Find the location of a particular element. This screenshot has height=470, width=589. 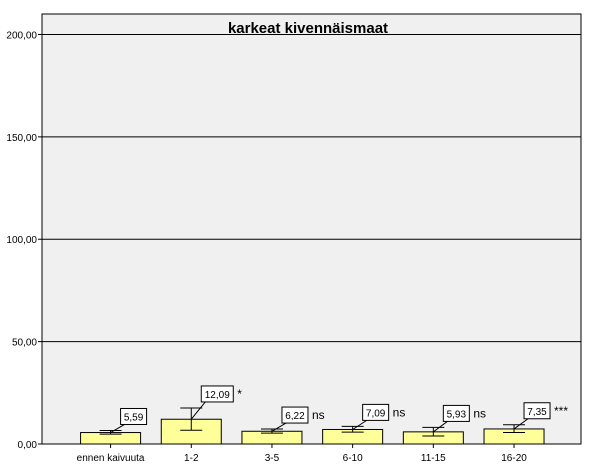

data-label: 12,09 is located at coordinates (217, 395).